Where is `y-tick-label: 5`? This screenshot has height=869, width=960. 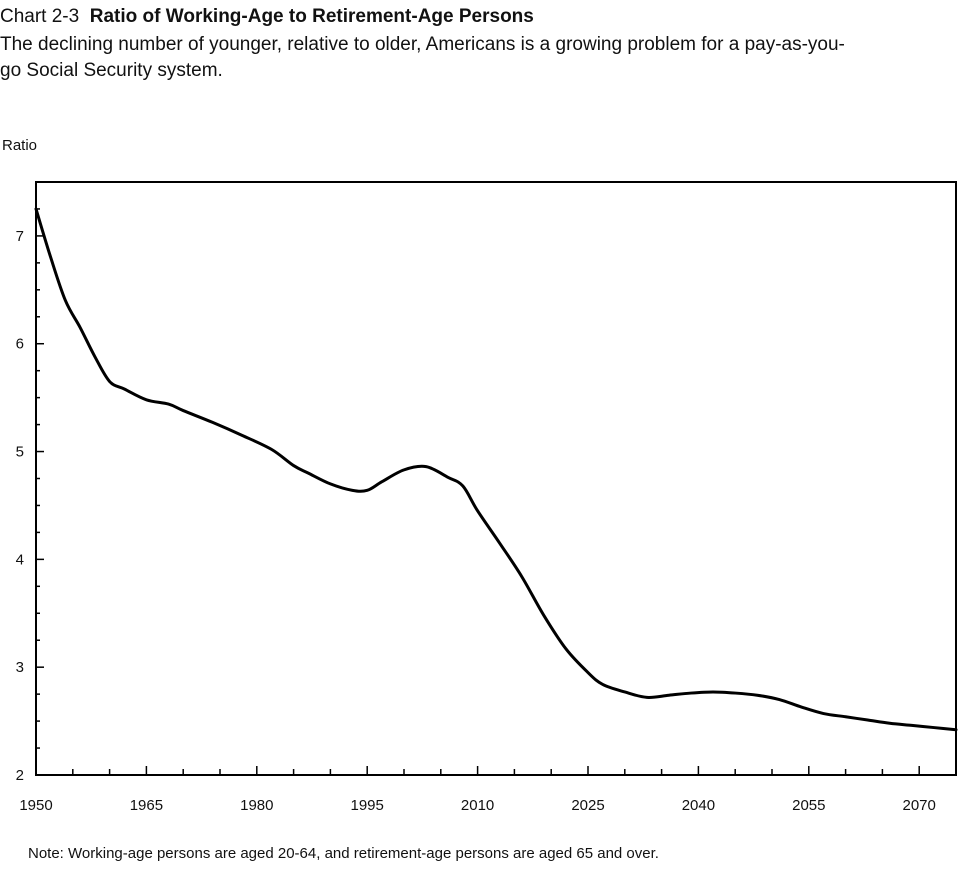 y-tick-label: 5 is located at coordinates (20, 452).